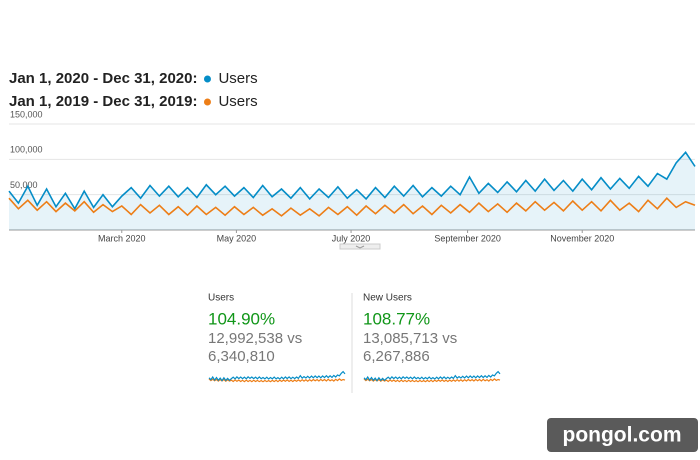  What do you see at coordinates (103, 101) in the screenshot?
I see `legend-range: Jan 1, 2019 - Dec 31, 2019:` at bounding box center [103, 101].